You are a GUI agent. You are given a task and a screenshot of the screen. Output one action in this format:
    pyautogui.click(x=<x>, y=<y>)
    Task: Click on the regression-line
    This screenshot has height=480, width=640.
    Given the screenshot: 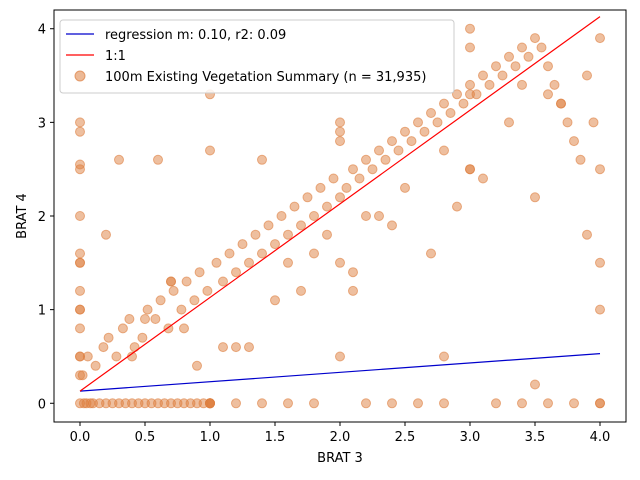 What is the action you would take?
    pyautogui.click(x=340, y=372)
    